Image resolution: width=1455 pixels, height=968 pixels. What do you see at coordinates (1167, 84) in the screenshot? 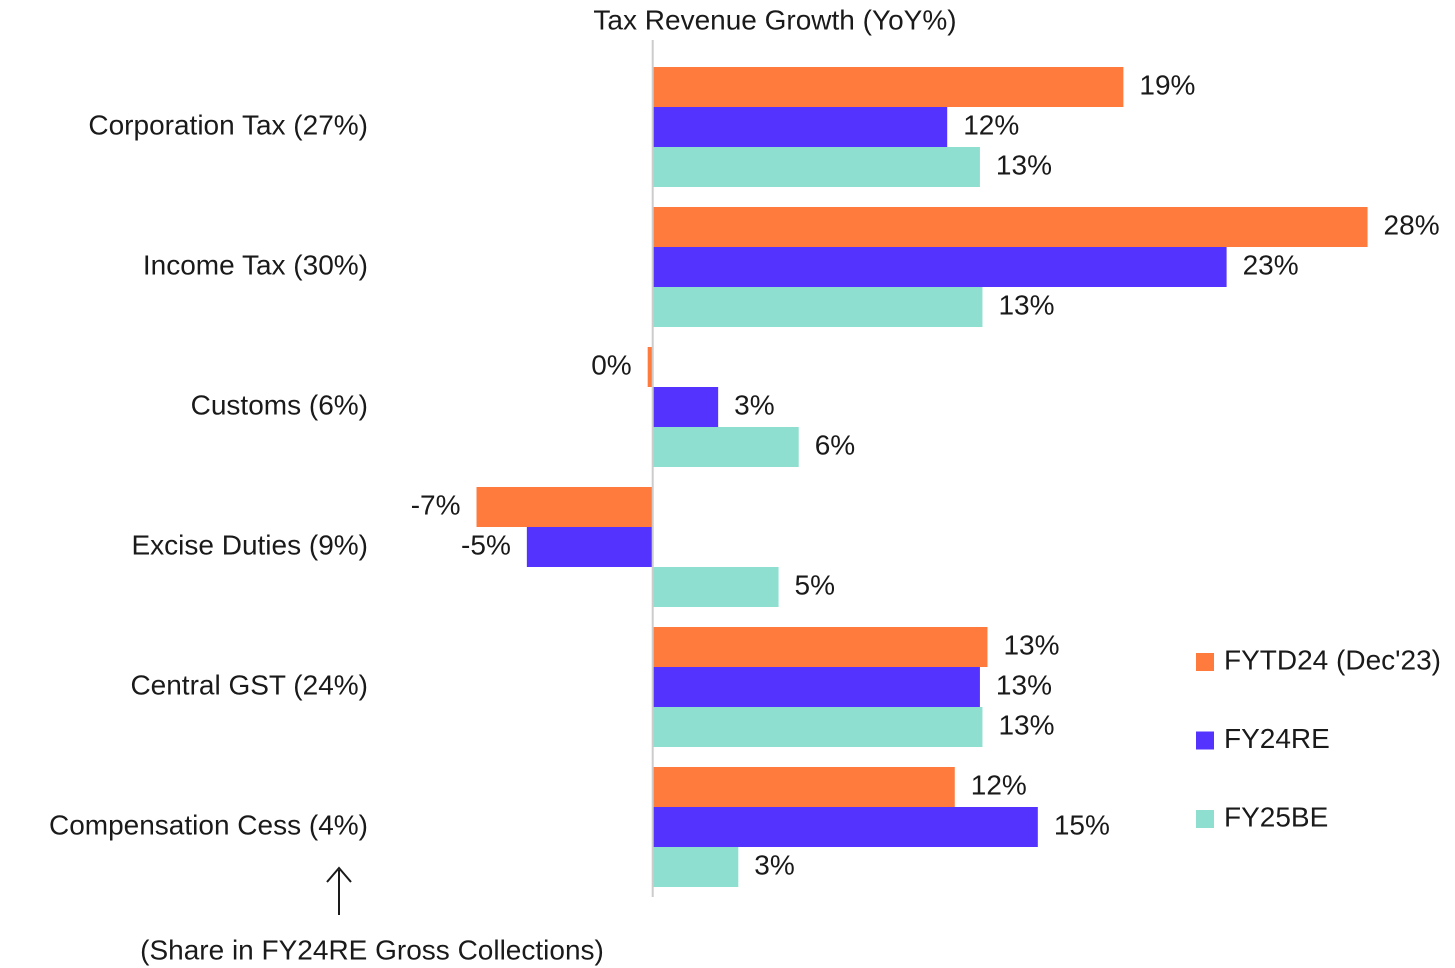
I see `data-label: 19%` at bounding box center [1167, 84].